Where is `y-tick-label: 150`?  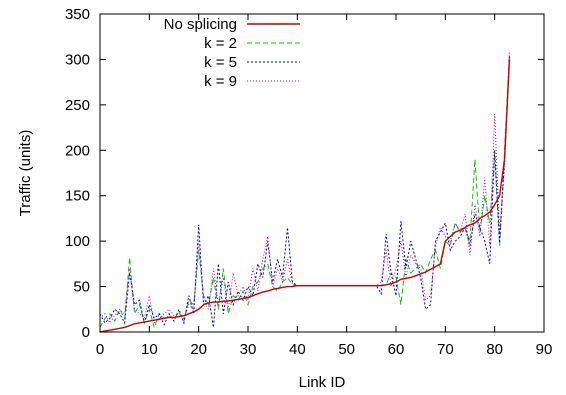 y-tick-label: 150 is located at coordinates (77, 196).